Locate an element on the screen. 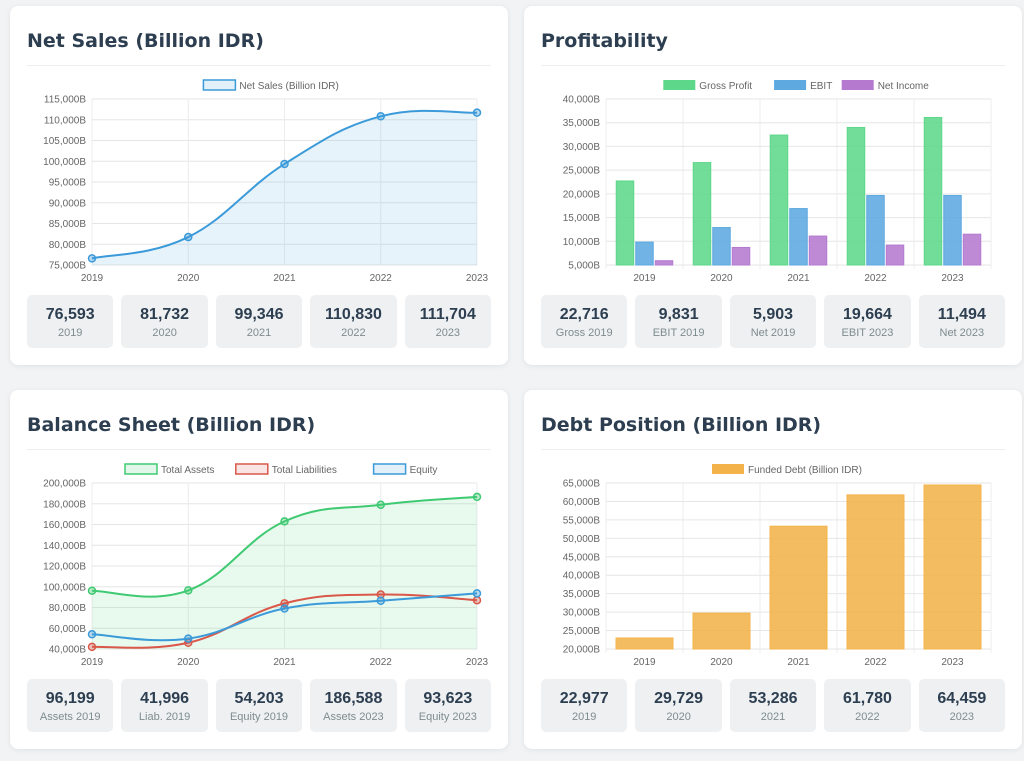 The height and width of the screenshot is (761, 1024). x-axis: 2019 2020 2021 2022 2023 is located at coordinates (285, 575).